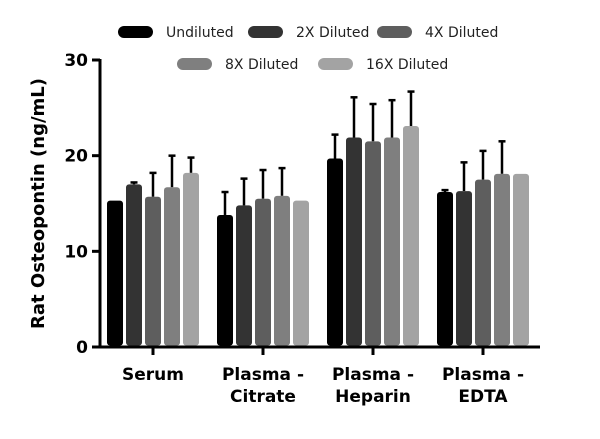 The height and width of the screenshot is (439, 600). Describe the element at coordinates (461, 33) in the screenshot. I see `legend-label: 4X Diluted` at that location.